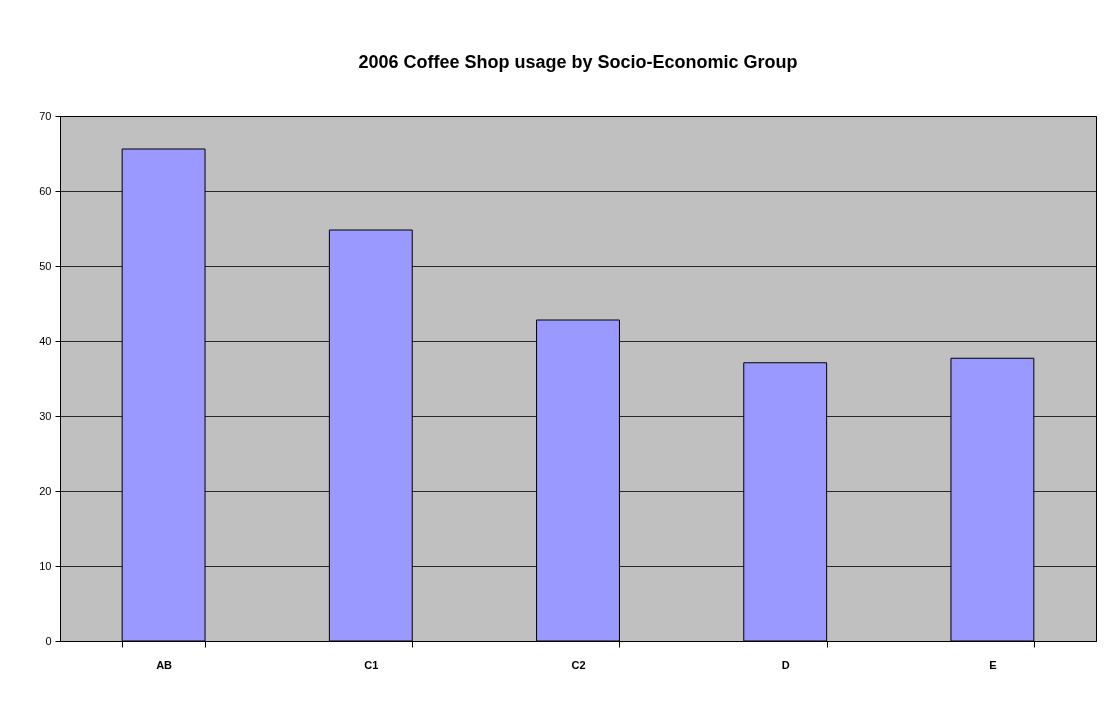 The height and width of the screenshot is (722, 1109). Describe the element at coordinates (371, 664) in the screenshot. I see `x-tick-label: C1` at that location.